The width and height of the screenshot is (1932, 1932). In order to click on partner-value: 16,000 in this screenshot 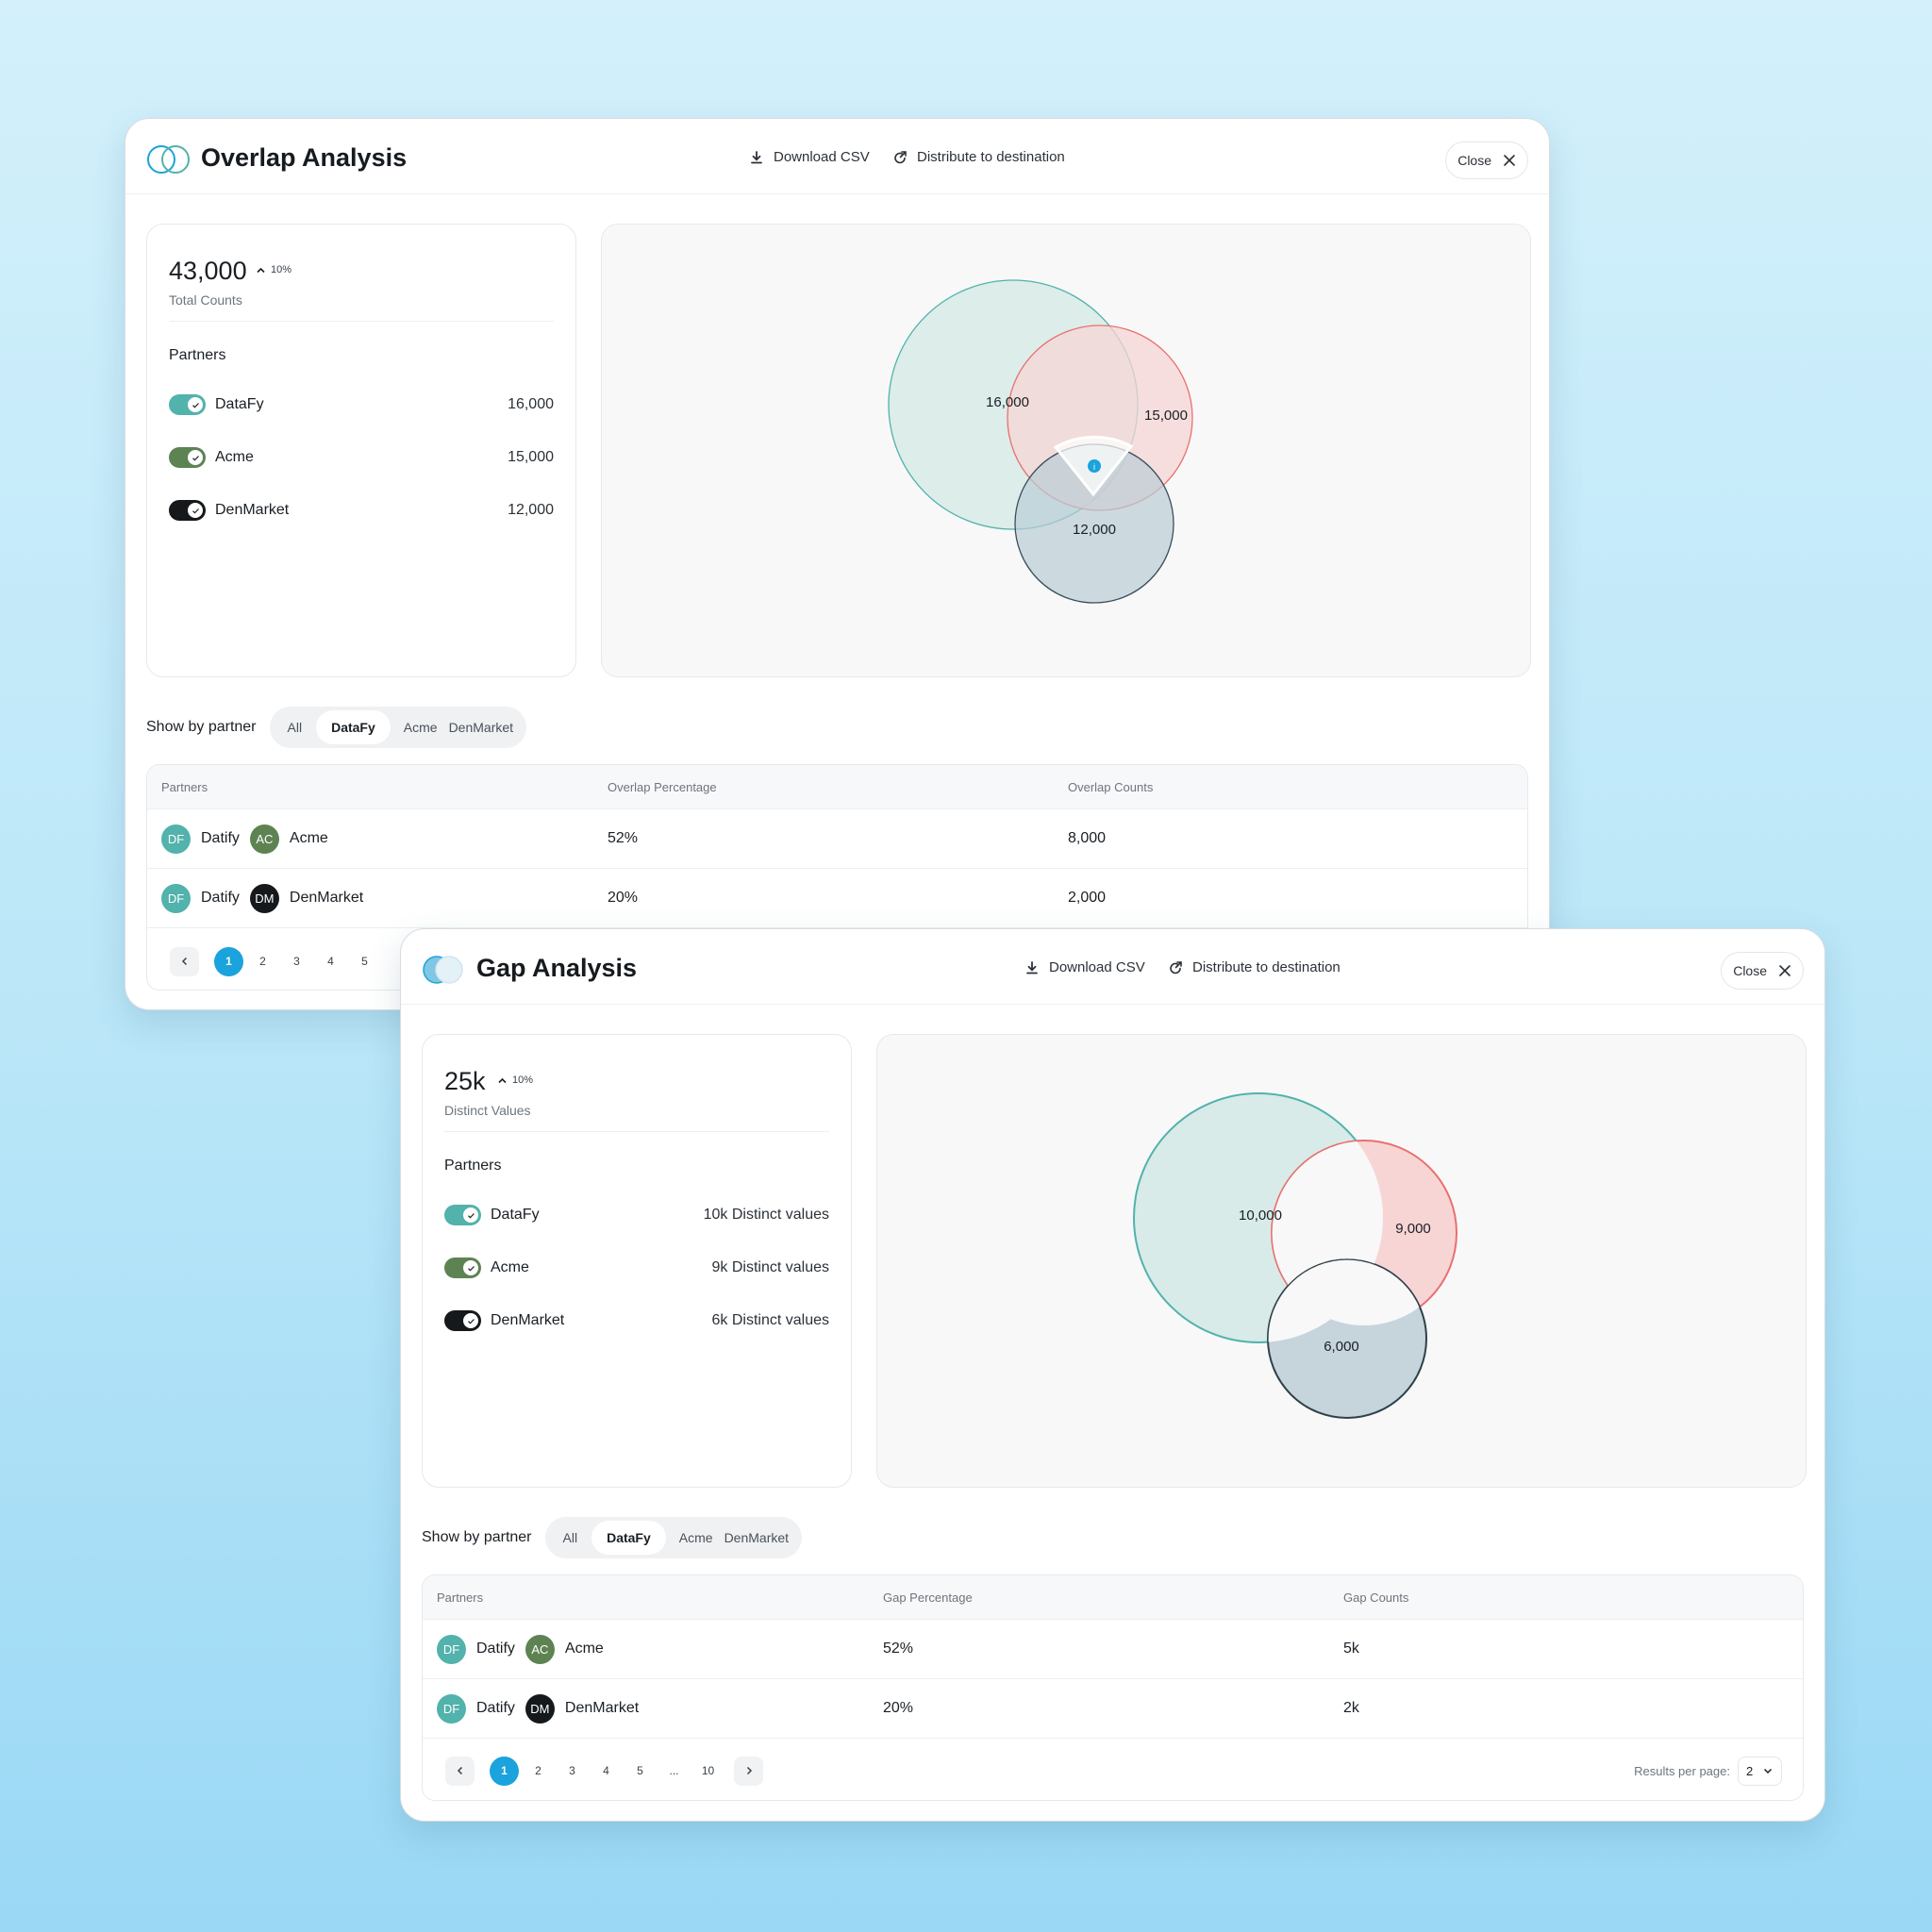, I will do `click(531, 404)`.